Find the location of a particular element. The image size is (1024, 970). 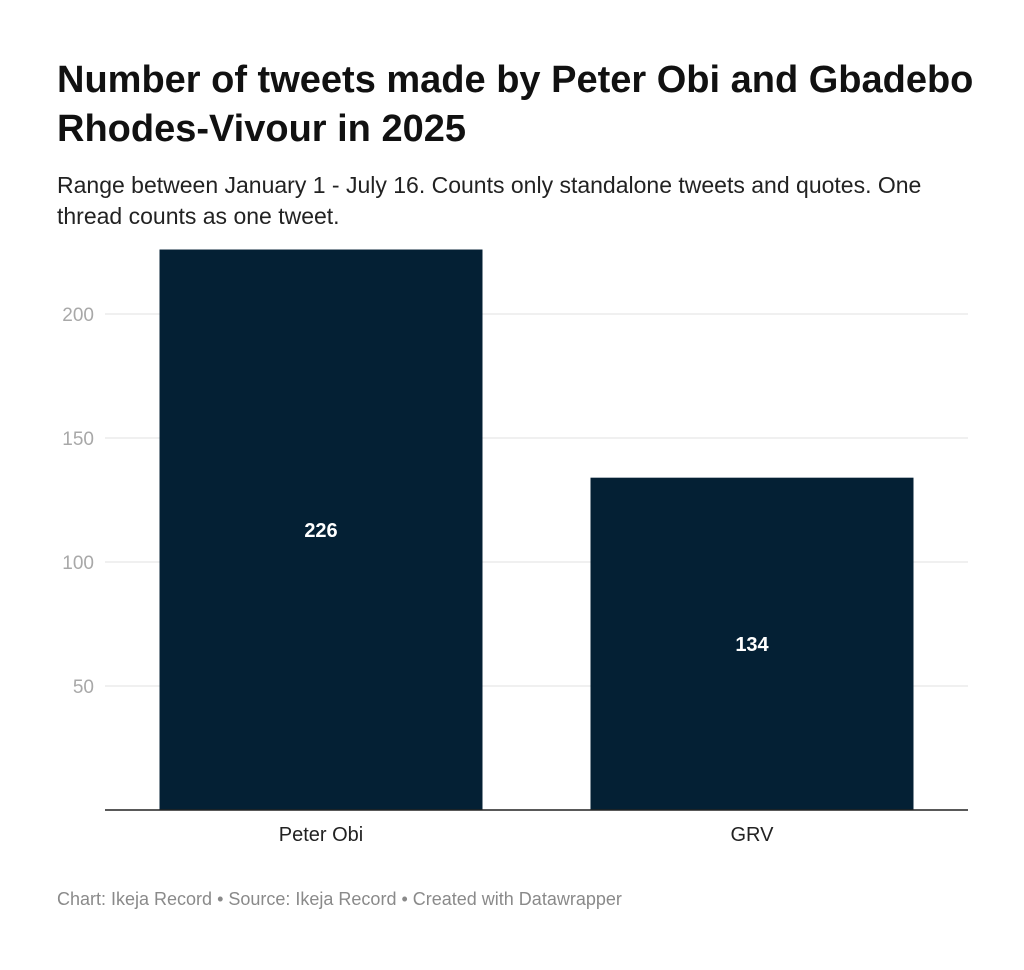

bar-value-label: 134 is located at coordinates (752, 645).